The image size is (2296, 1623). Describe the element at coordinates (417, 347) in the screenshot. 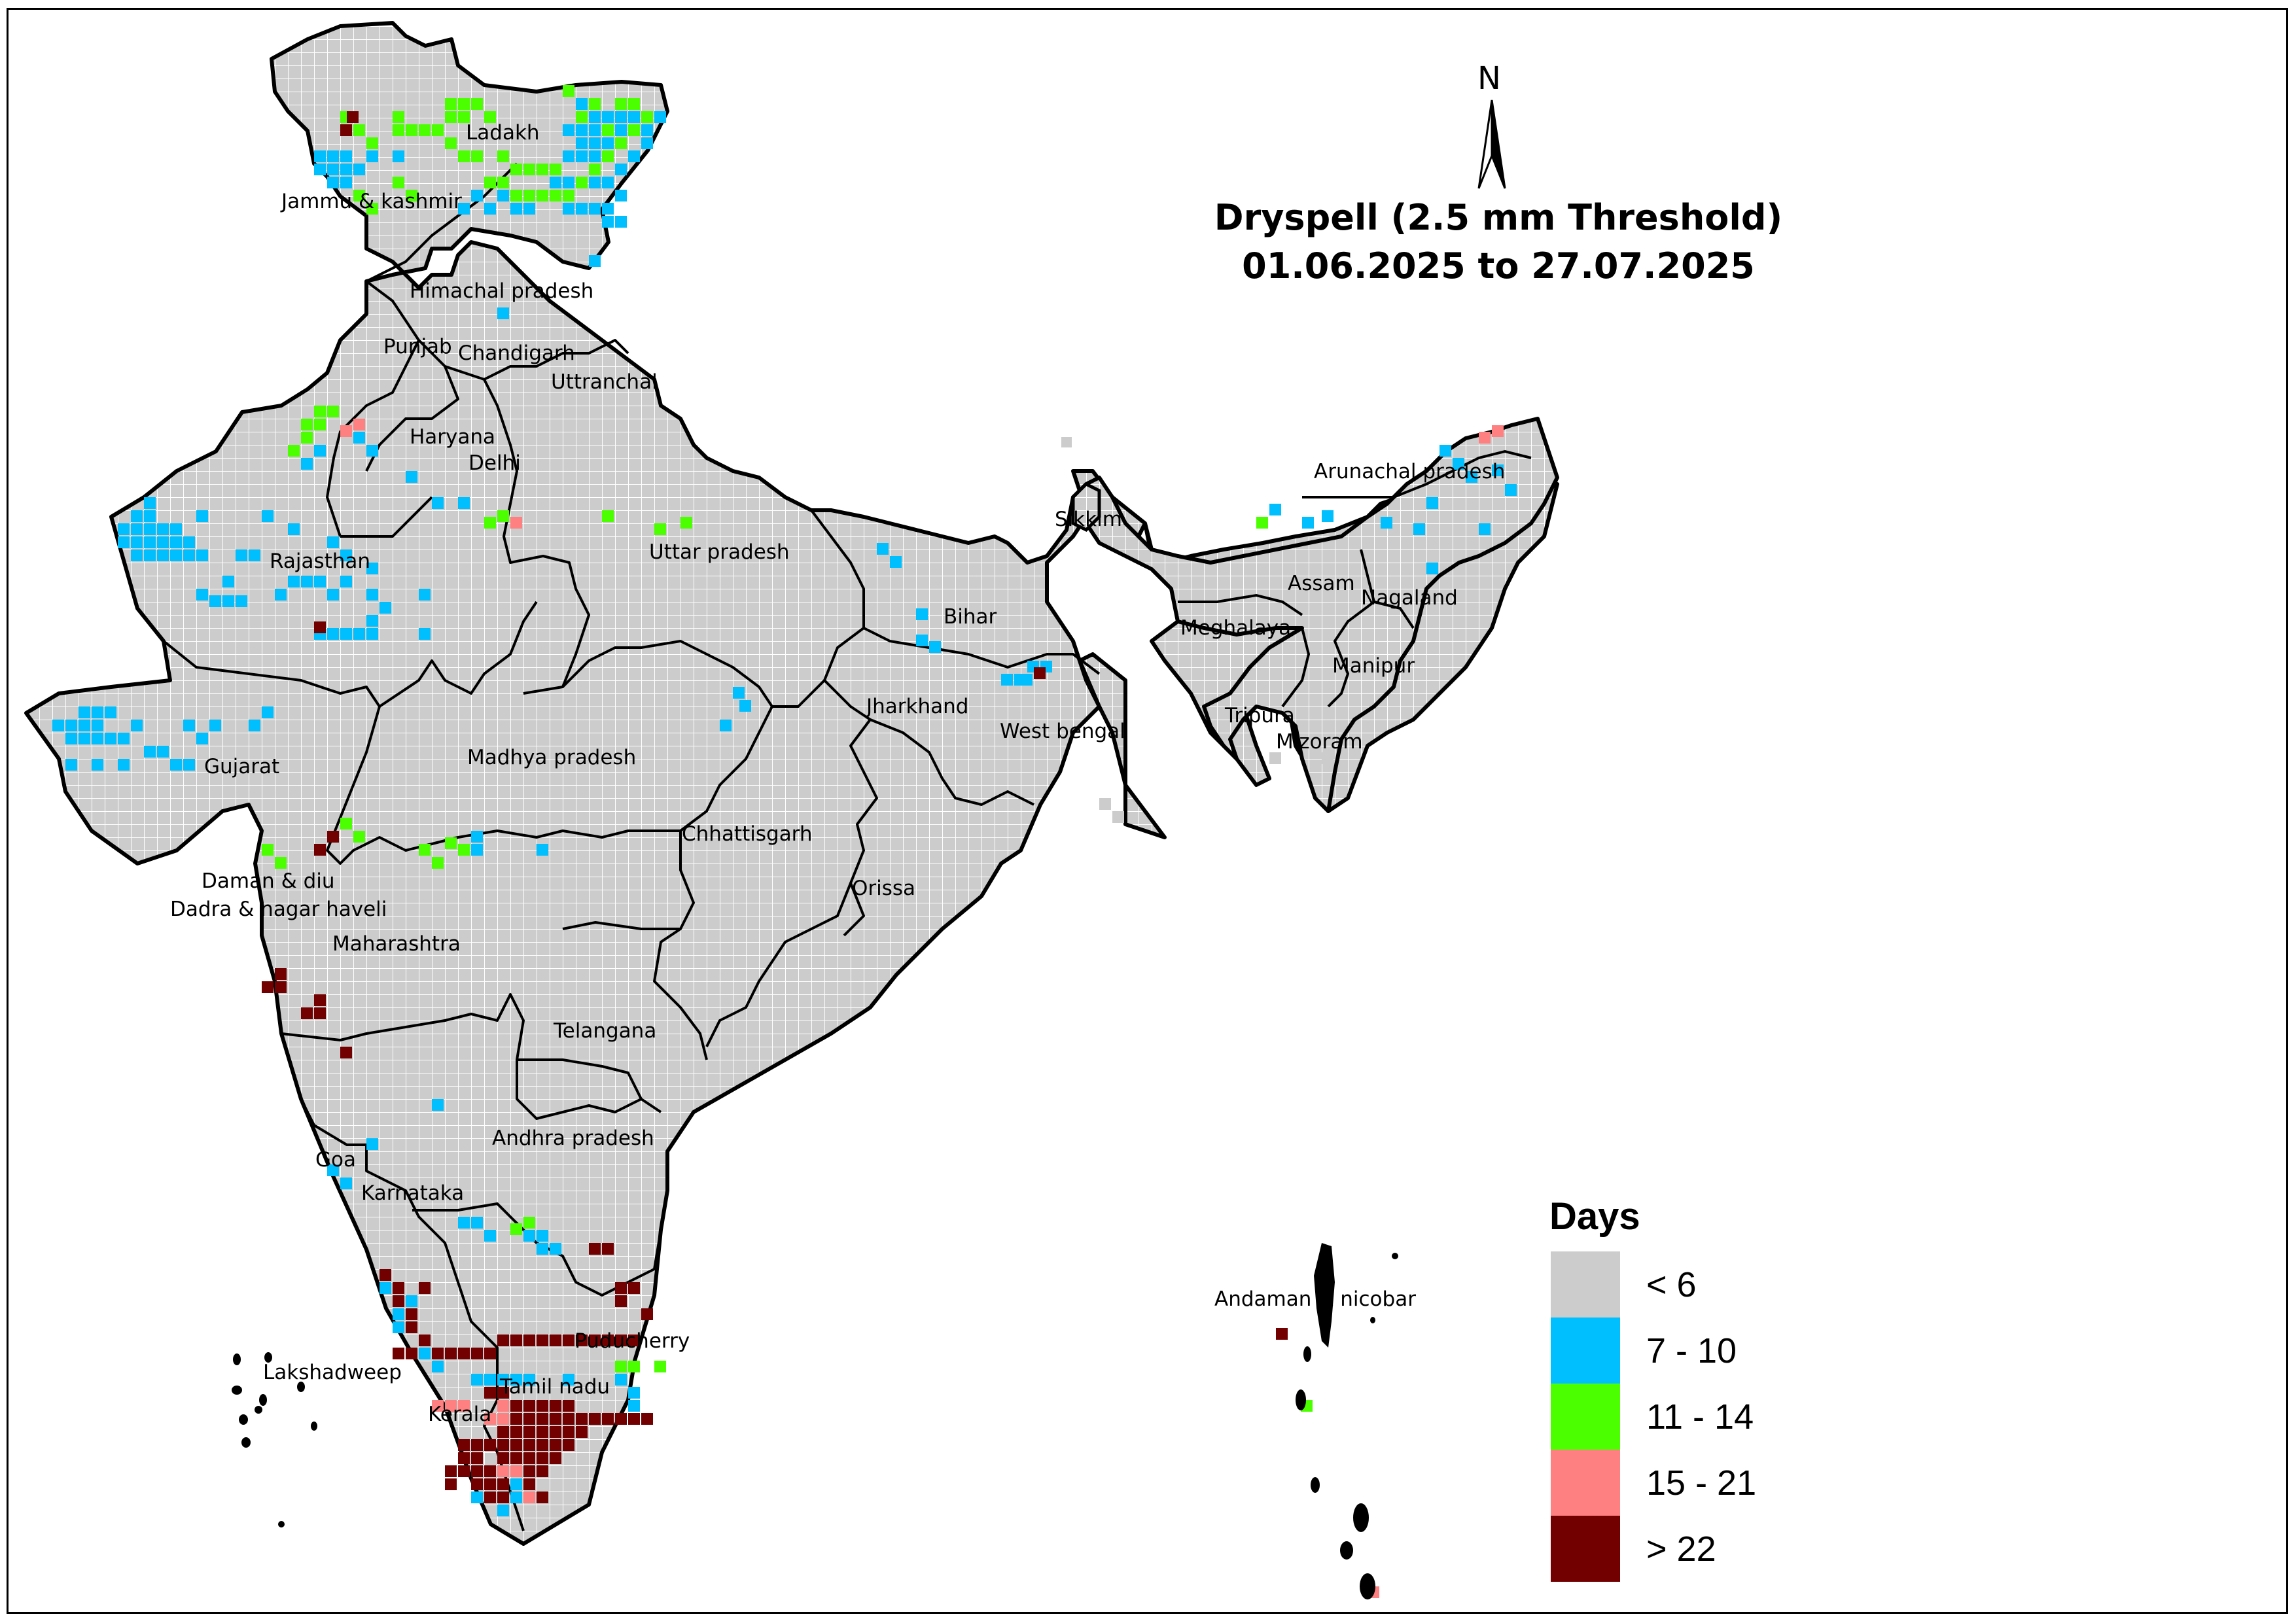

I see `label-punjab: Punjab` at that location.